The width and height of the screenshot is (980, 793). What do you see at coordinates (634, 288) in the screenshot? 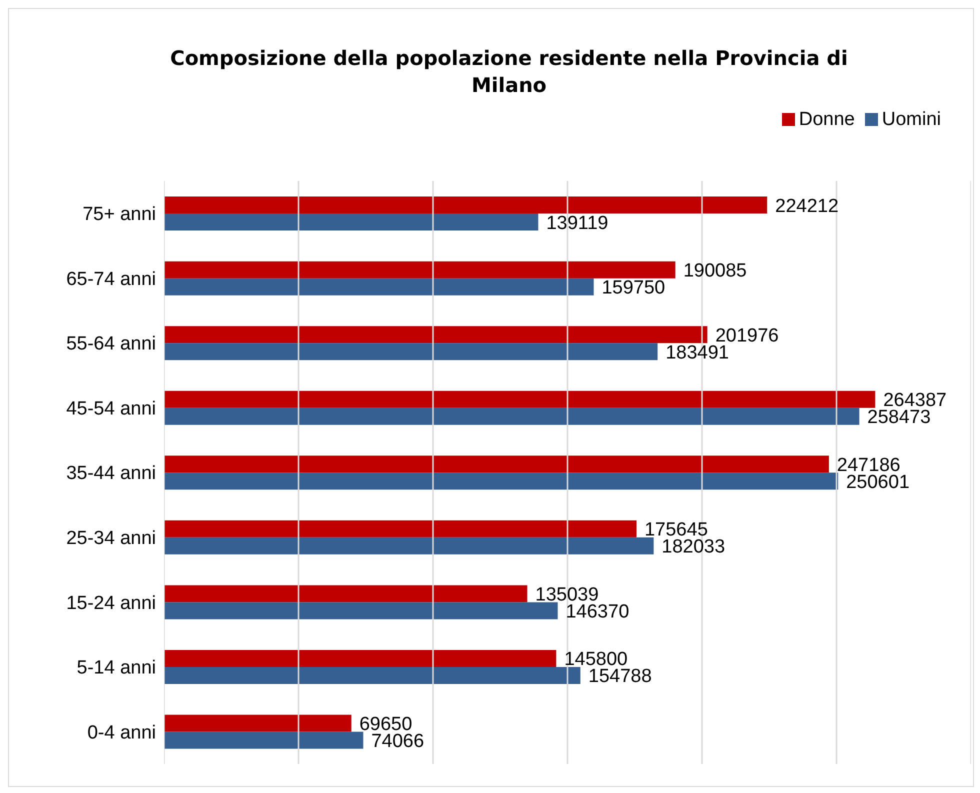
I see `data-label: 159750` at bounding box center [634, 288].